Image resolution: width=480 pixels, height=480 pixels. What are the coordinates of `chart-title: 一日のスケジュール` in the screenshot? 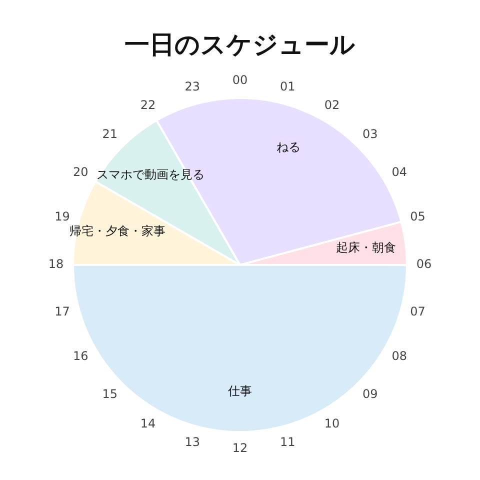 It's located at (240, 45).